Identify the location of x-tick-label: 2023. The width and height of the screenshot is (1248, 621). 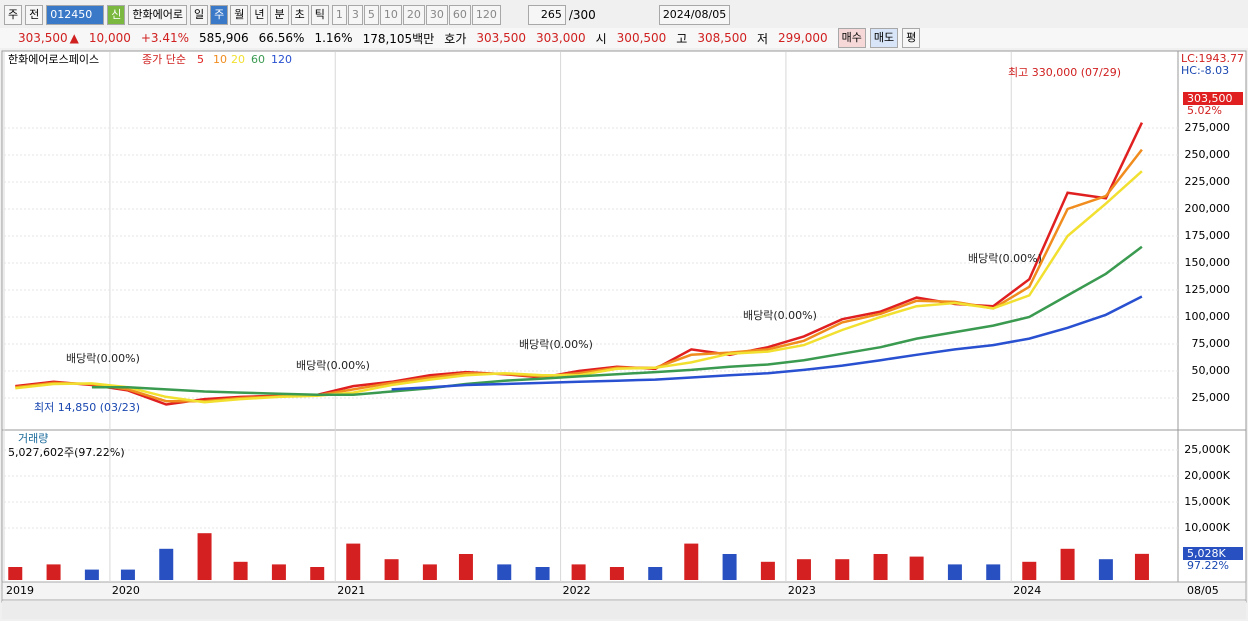
(802, 590).